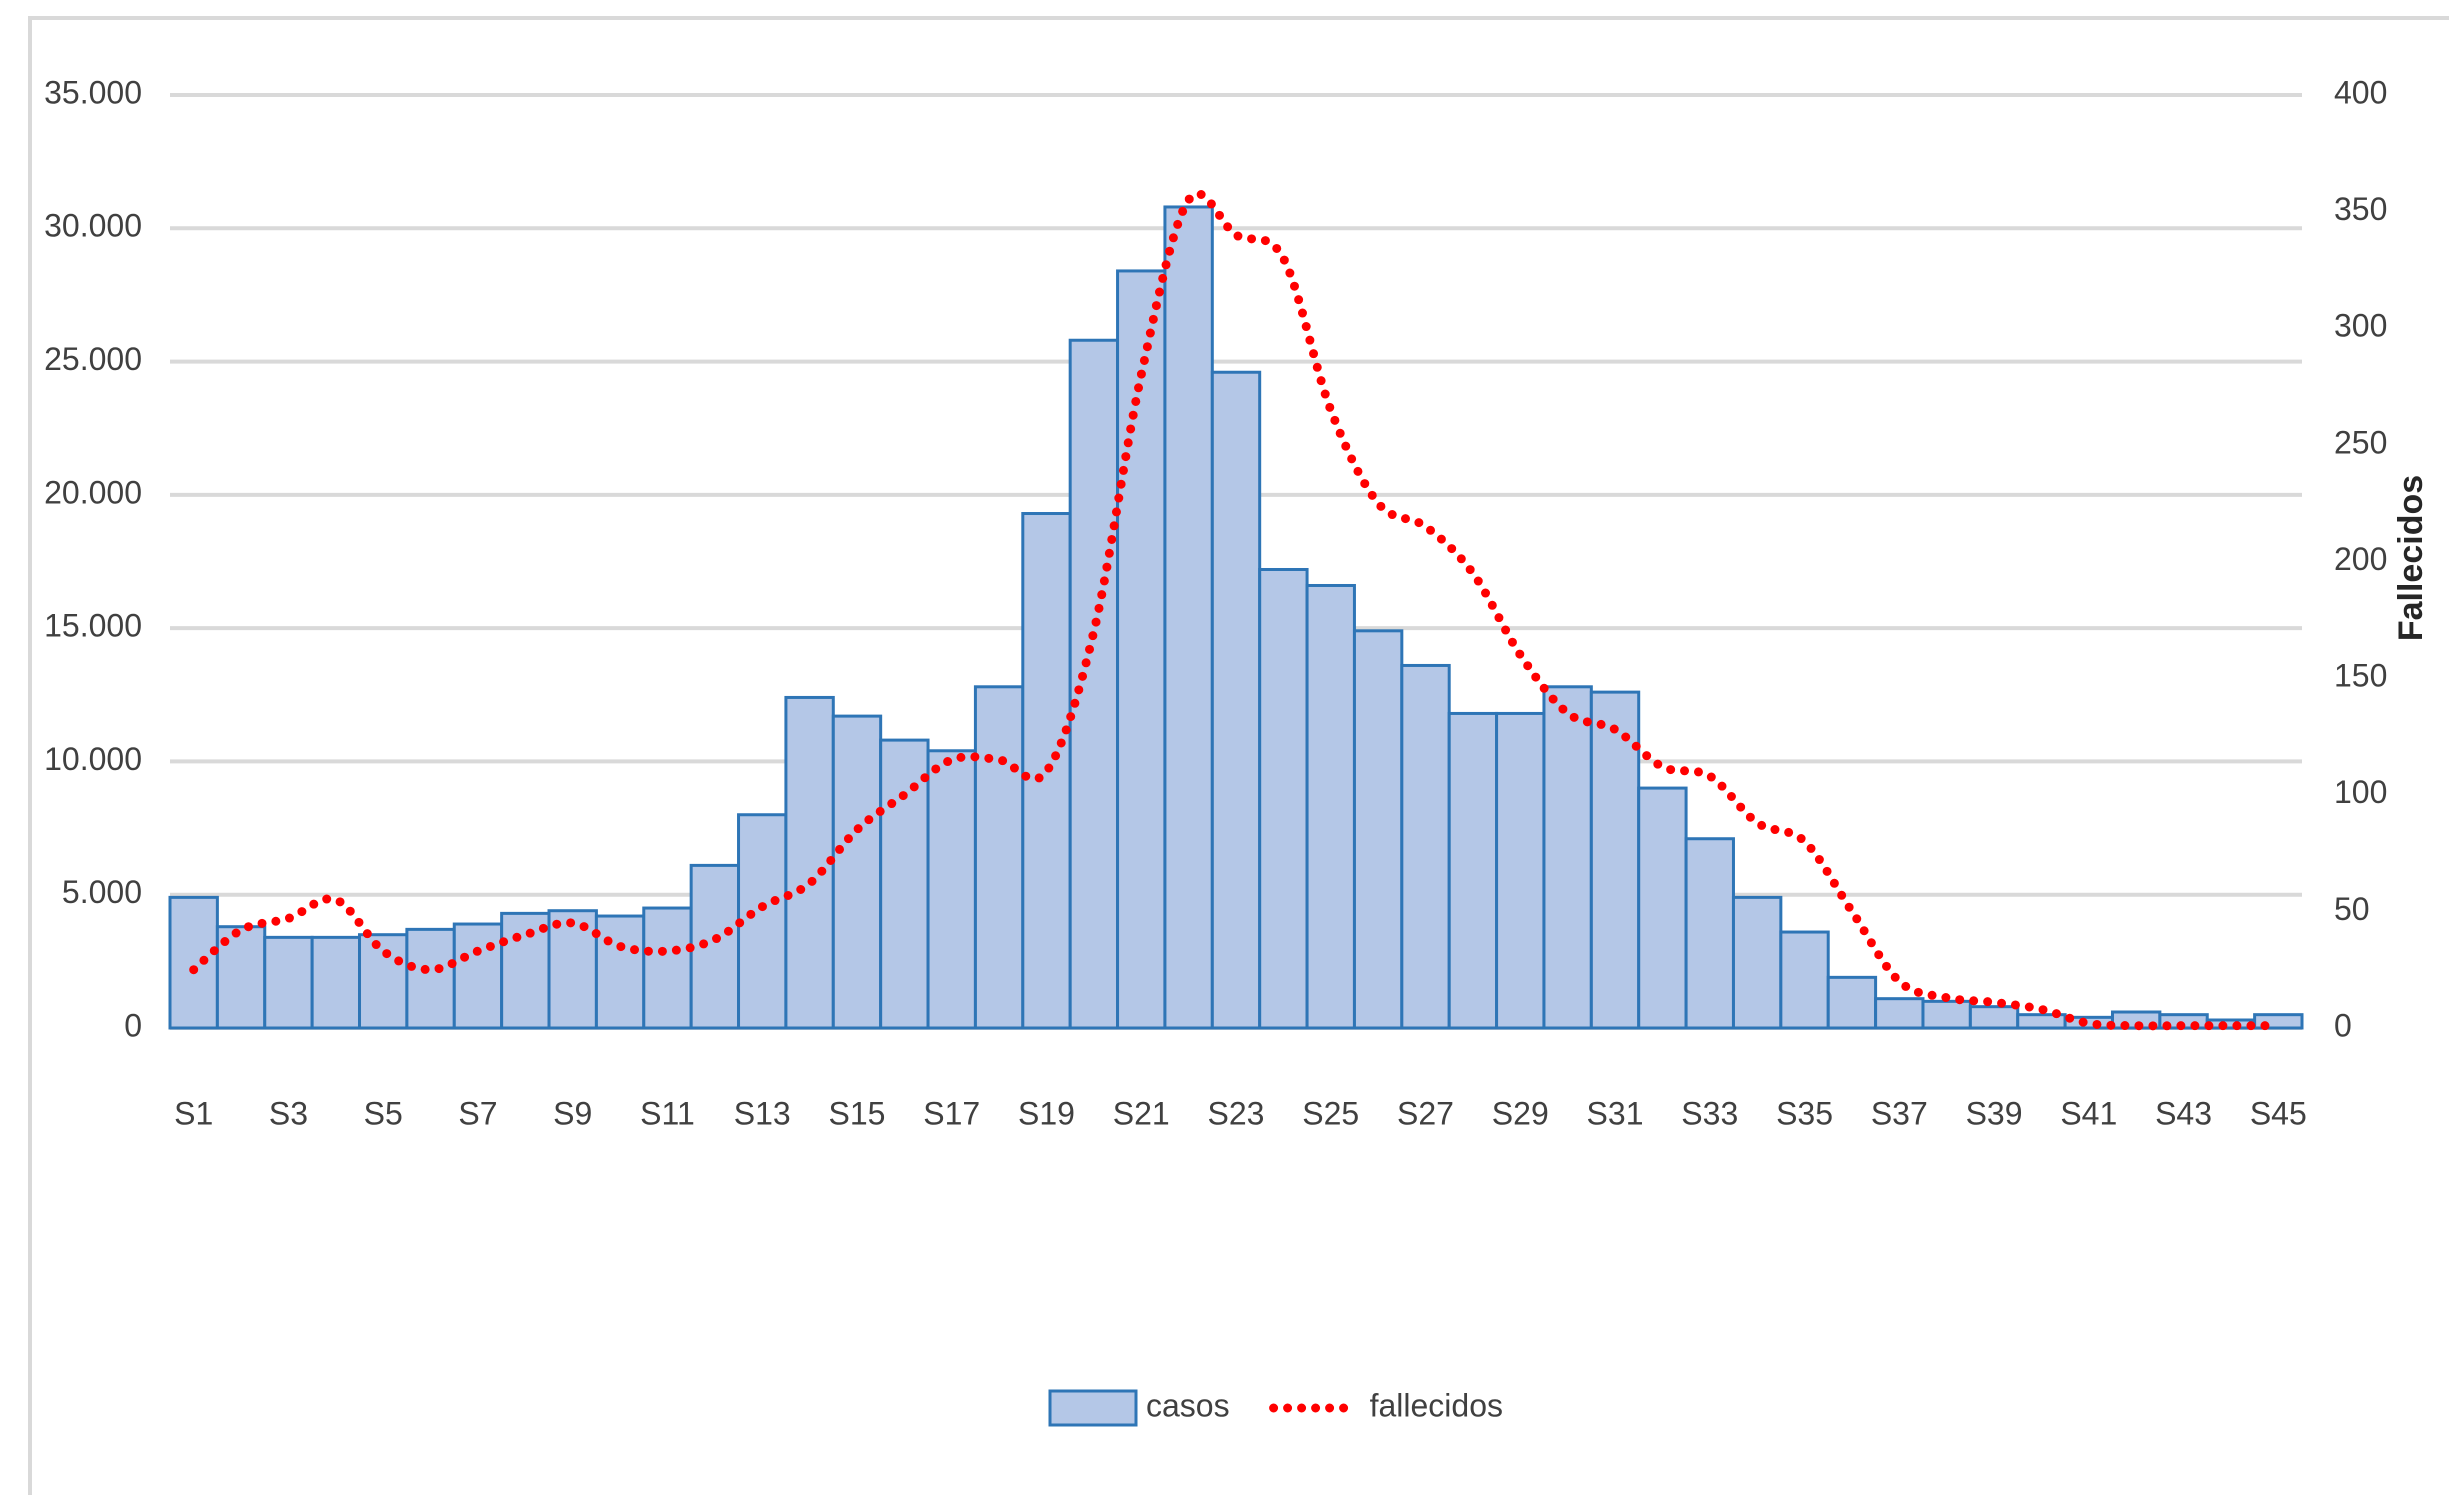 The height and width of the screenshot is (1495, 2449). Describe the element at coordinates (93, 626) in the screenshot. I see `y-tick-label: 15.000` at that location.